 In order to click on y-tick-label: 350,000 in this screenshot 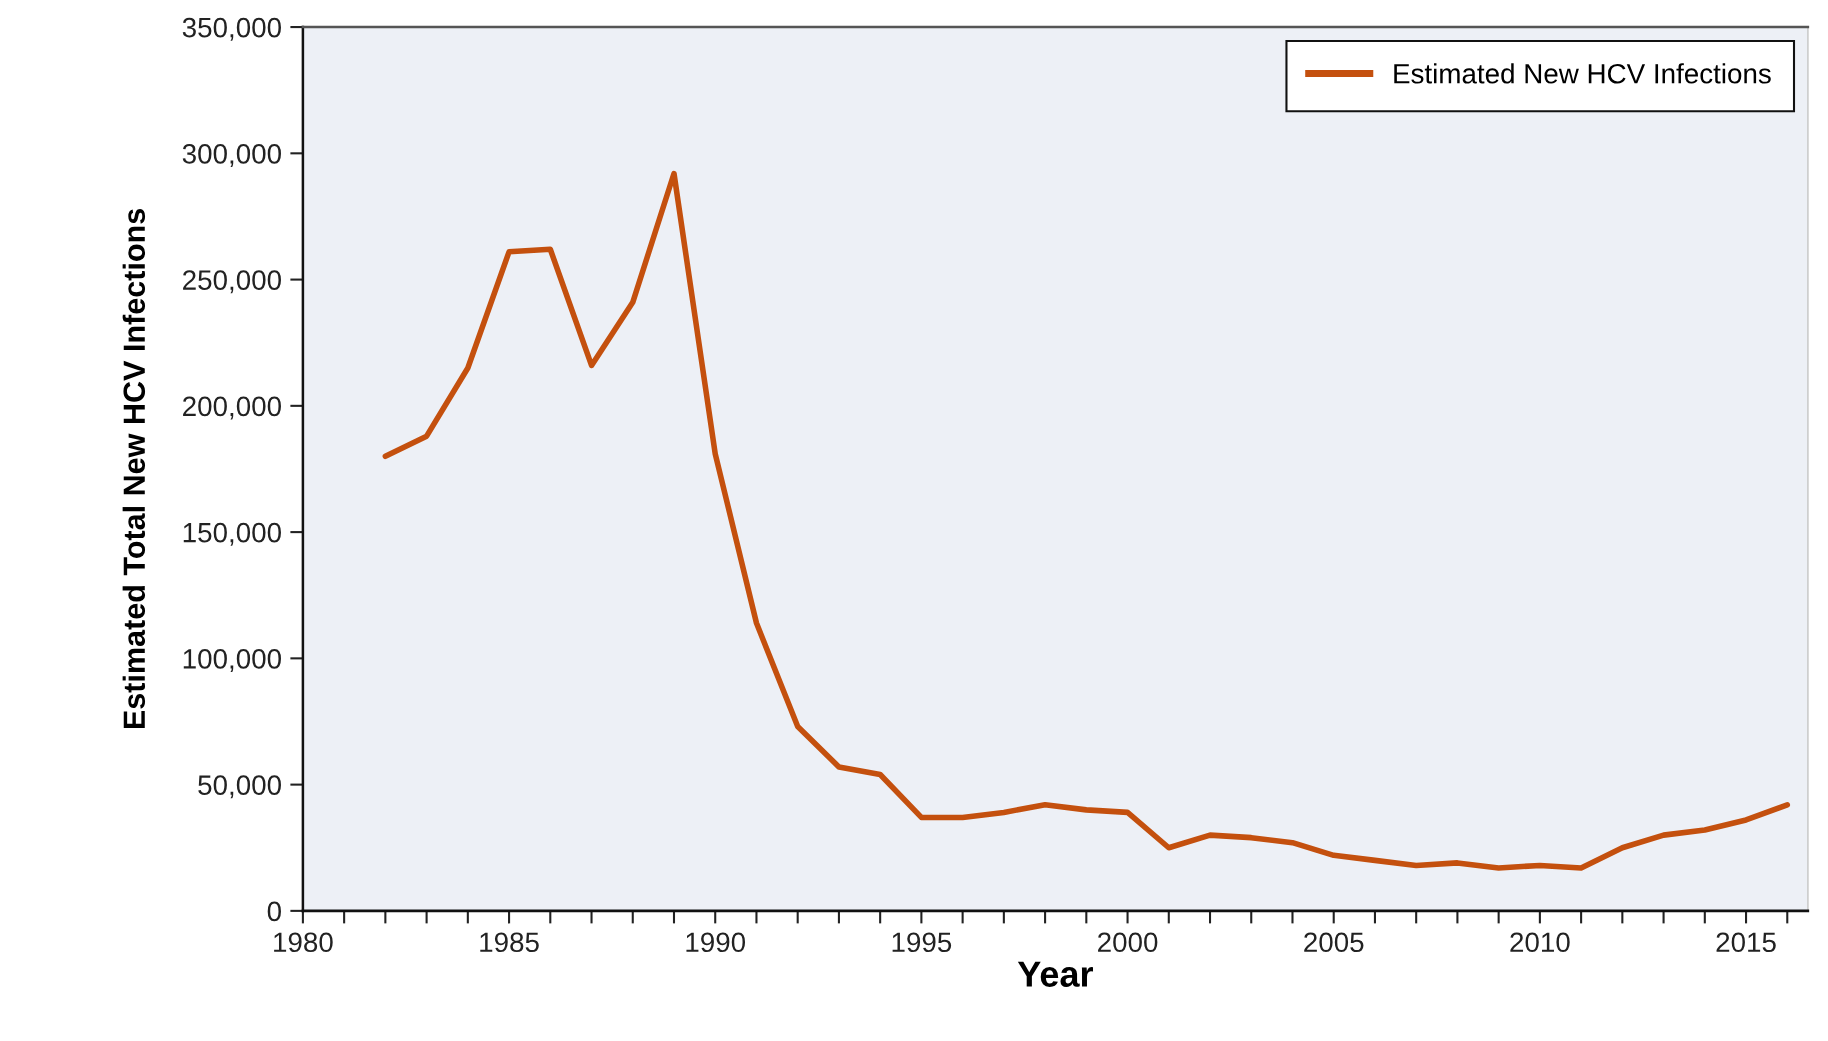, I will do `click(231, 29)`.